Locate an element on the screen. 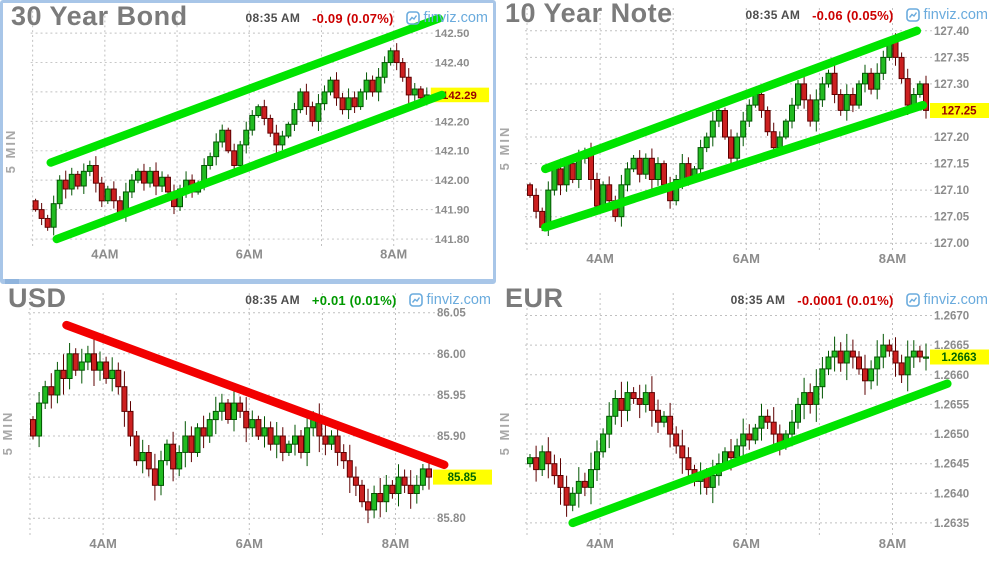 The width and height of the screenshot is (993, 569). quote-change: -0.06 (0.05%) is located at coordinates (853, 15).